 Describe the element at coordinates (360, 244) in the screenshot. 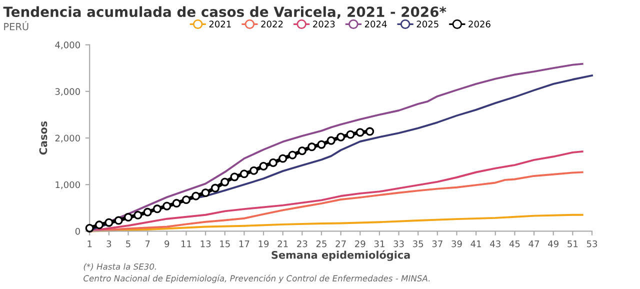

I see `x-tick-label: 29` at that location.